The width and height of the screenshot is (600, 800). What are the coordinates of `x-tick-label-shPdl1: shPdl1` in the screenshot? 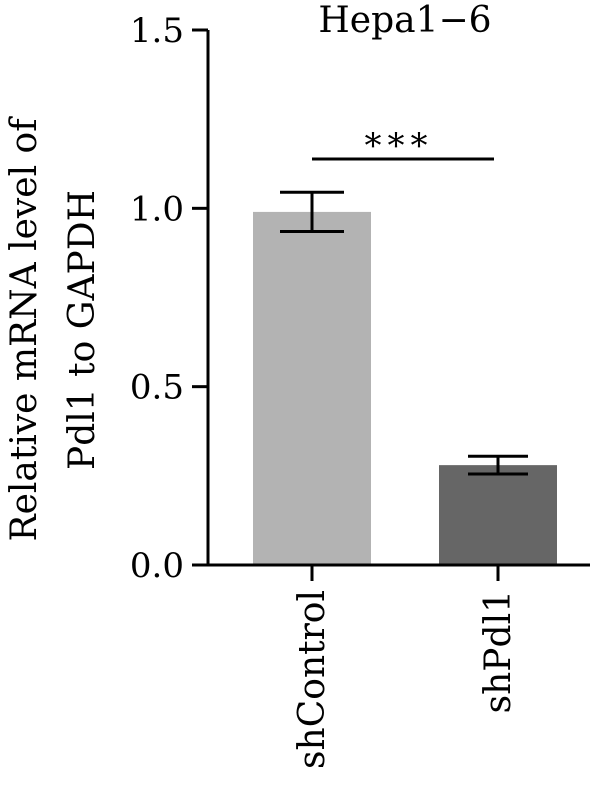 It's located at (498, 651).